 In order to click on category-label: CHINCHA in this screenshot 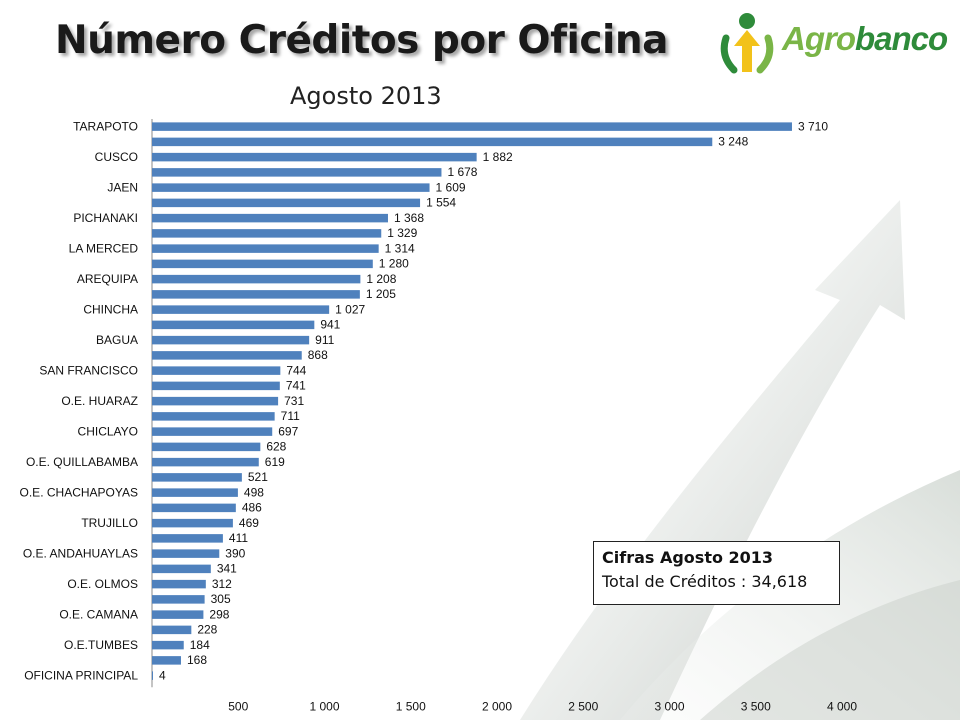, I will do `click(110, 309)`.